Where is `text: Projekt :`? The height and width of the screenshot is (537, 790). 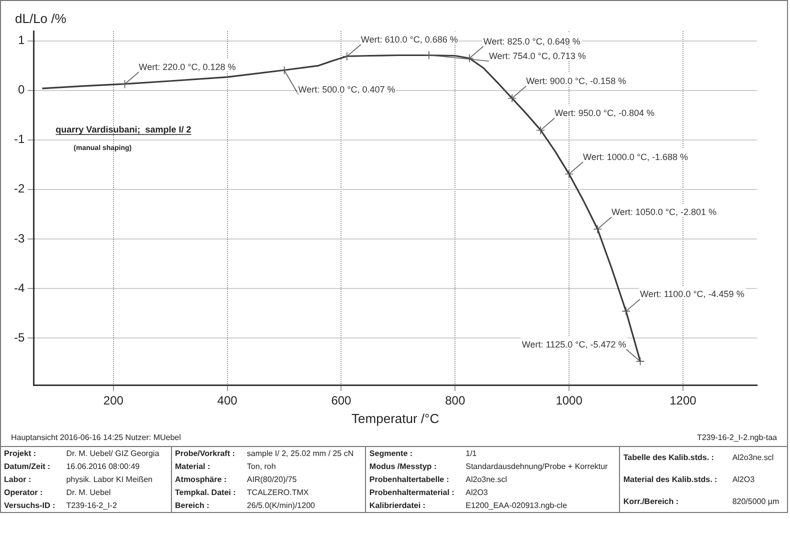
text: Projekt : is located at coordinates (20, 454).